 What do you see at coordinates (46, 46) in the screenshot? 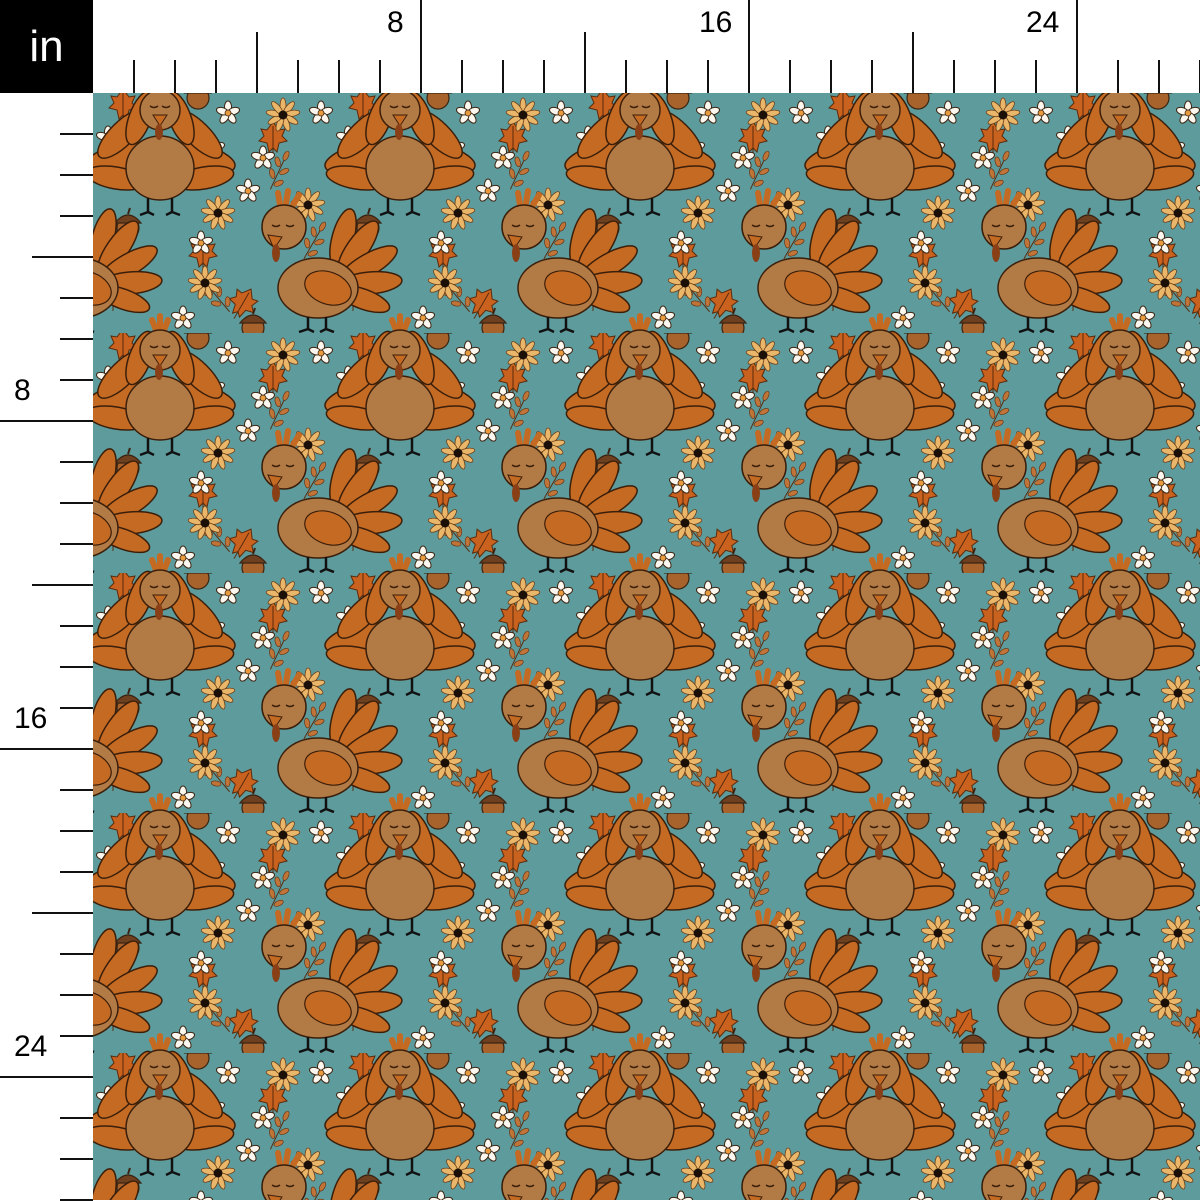
I see `unit-label: in` at bounding box center [46, 46].